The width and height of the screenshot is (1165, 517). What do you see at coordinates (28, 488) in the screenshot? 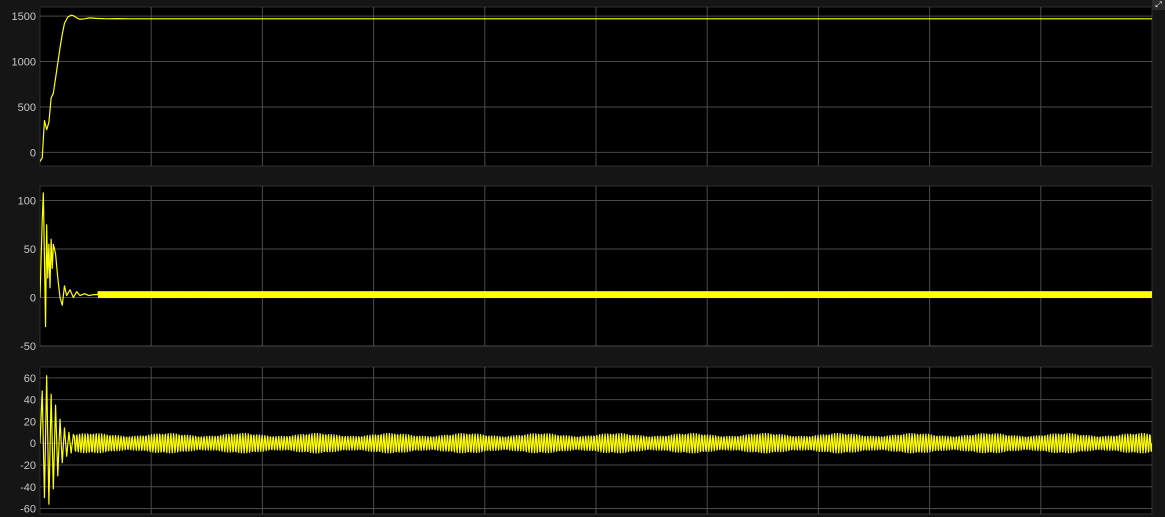
I see `y-tick-label: -40` at bounding box center [28, 488].